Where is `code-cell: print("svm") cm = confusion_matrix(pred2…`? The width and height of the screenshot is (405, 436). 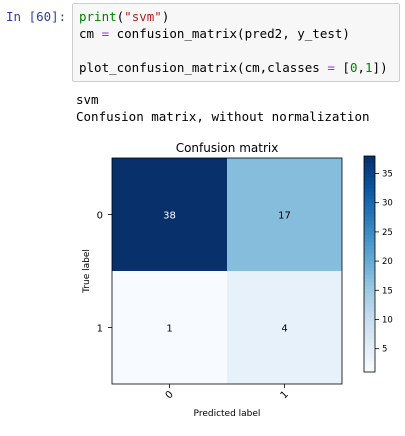 code-cell: print("svm") cm = confusion_matrix(pred2… is located at coordinates (236, 42).